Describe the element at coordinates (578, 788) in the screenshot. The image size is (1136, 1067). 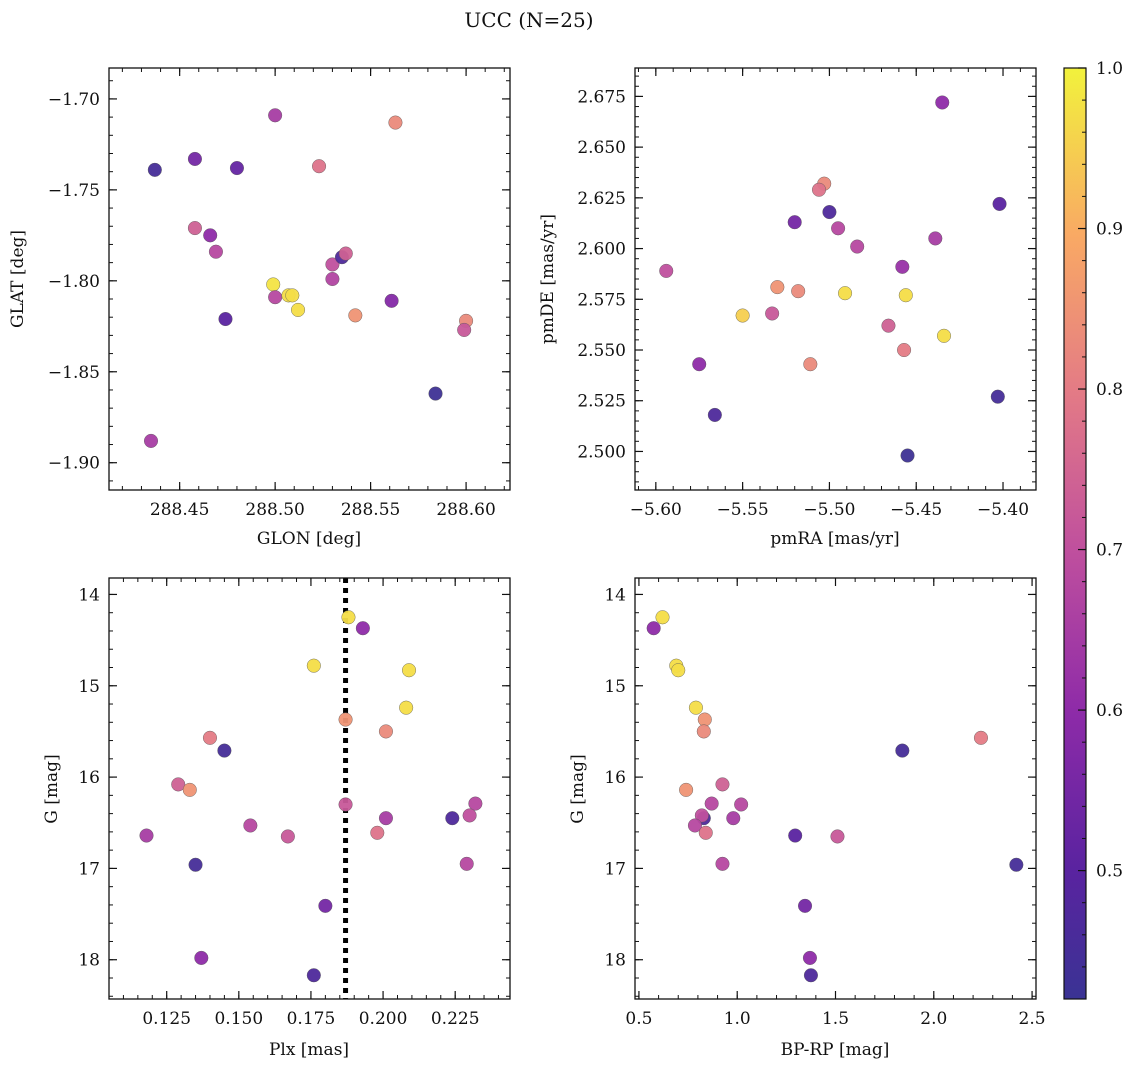
I see `panel-4-y-label: G [mag]` at that location.